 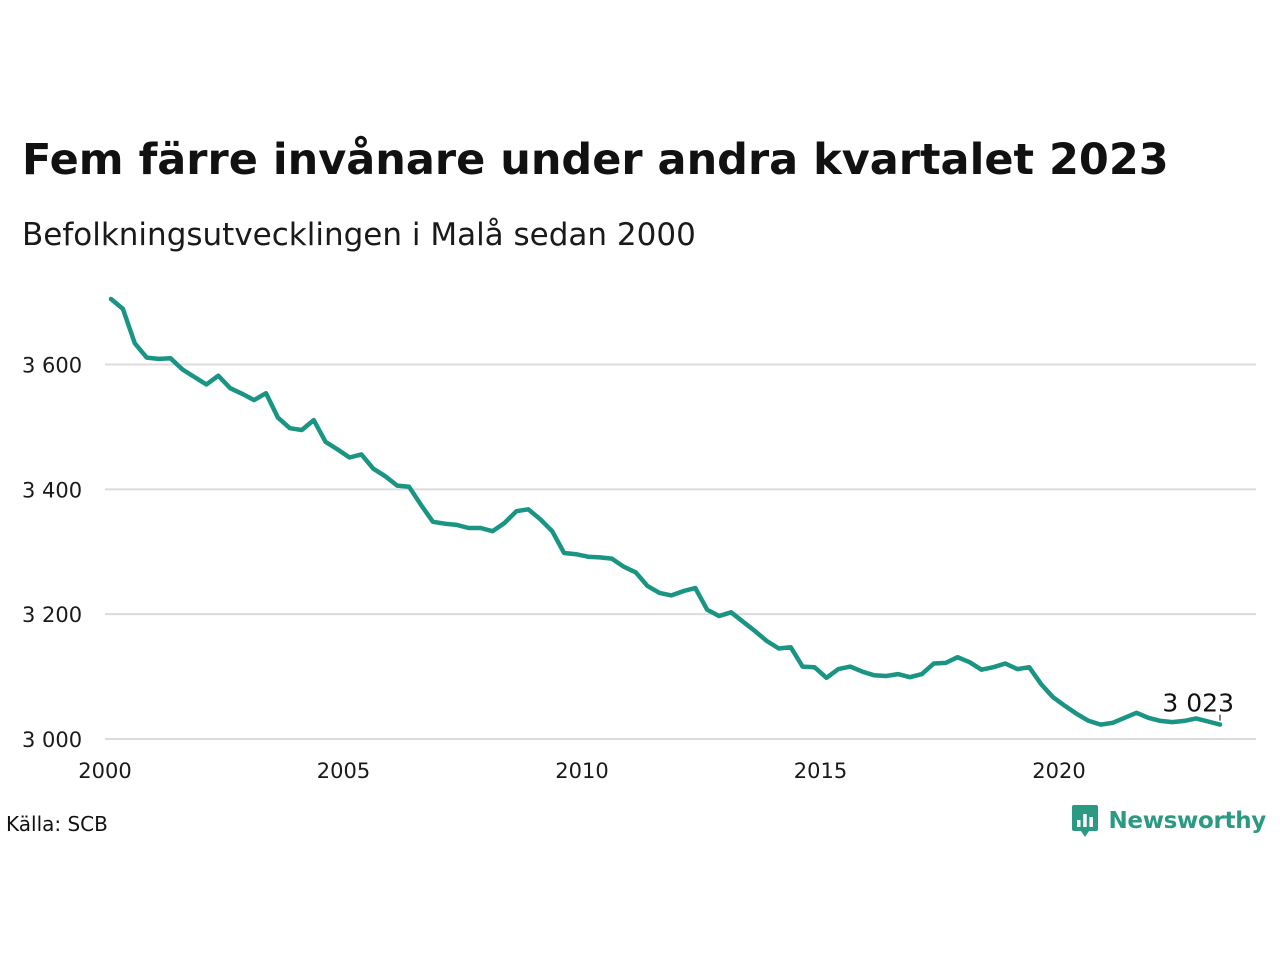 I want to click on bar-chart-speech-bubble-icon, so click(x=1085, y=821).